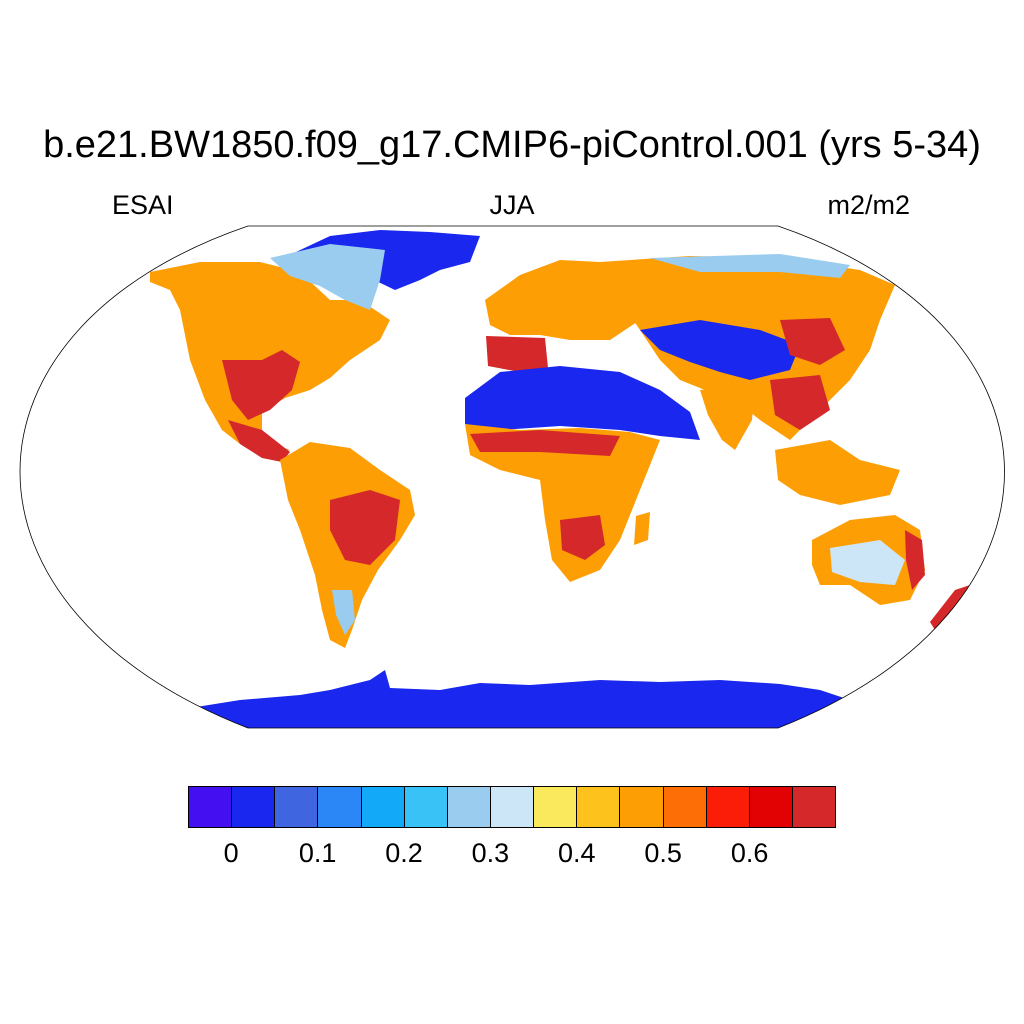 Image resolution: width=1024 pixels, height=1024 pixels. I want to click on patagonia, so click(343, 612).